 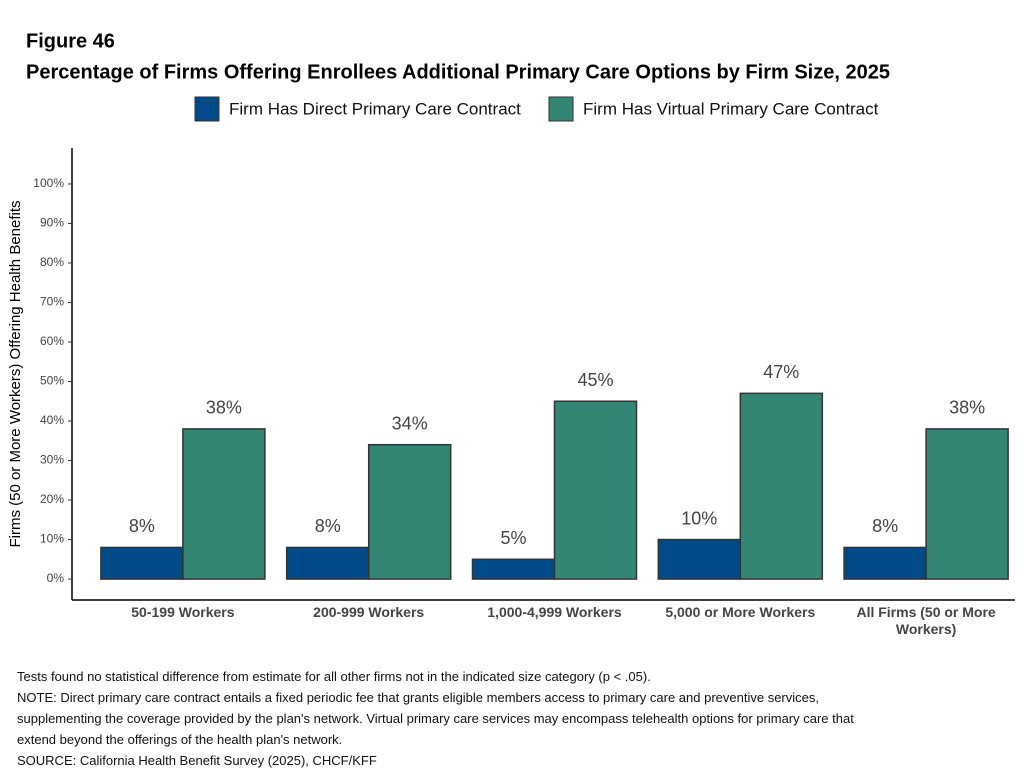 I want to click on y-tick-label: 0%, so click(x=56, y=578).